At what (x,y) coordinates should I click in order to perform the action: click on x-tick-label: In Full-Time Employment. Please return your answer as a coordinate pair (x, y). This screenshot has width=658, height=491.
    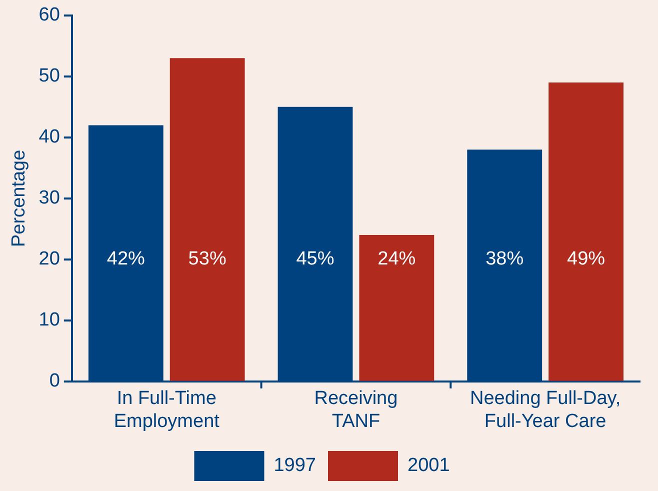
    Looking at the image, I should click on (167, 410).